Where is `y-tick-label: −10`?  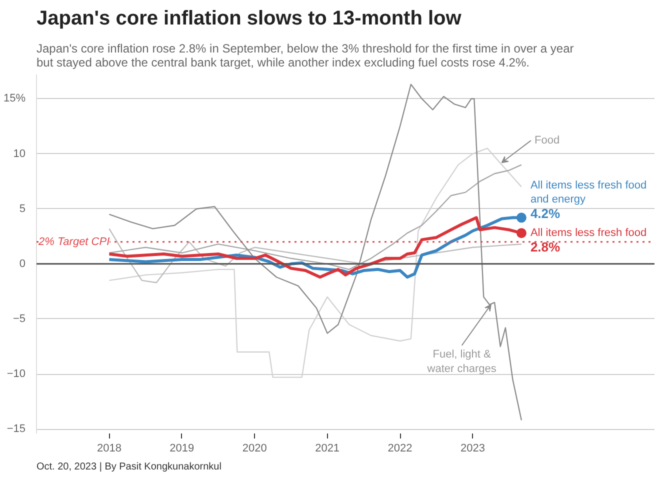 y-tick-label: −10 is located at coordinates (16, 374).